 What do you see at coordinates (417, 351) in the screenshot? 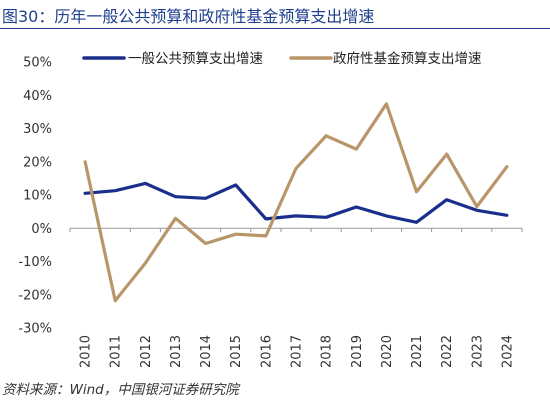
I see `x-tick-label: 2021` at bounding box center [417, 351].